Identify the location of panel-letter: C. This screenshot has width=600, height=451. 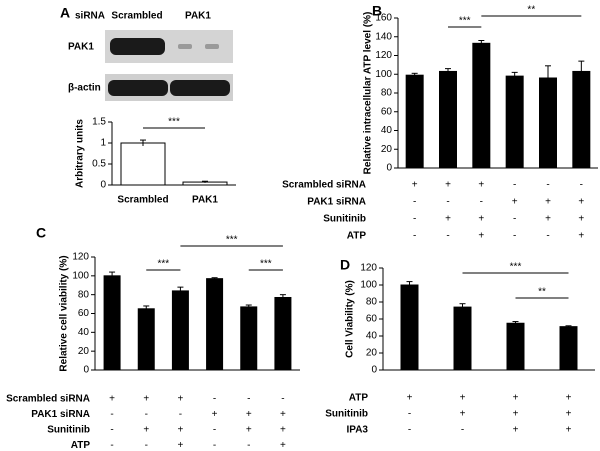
(41, 233).